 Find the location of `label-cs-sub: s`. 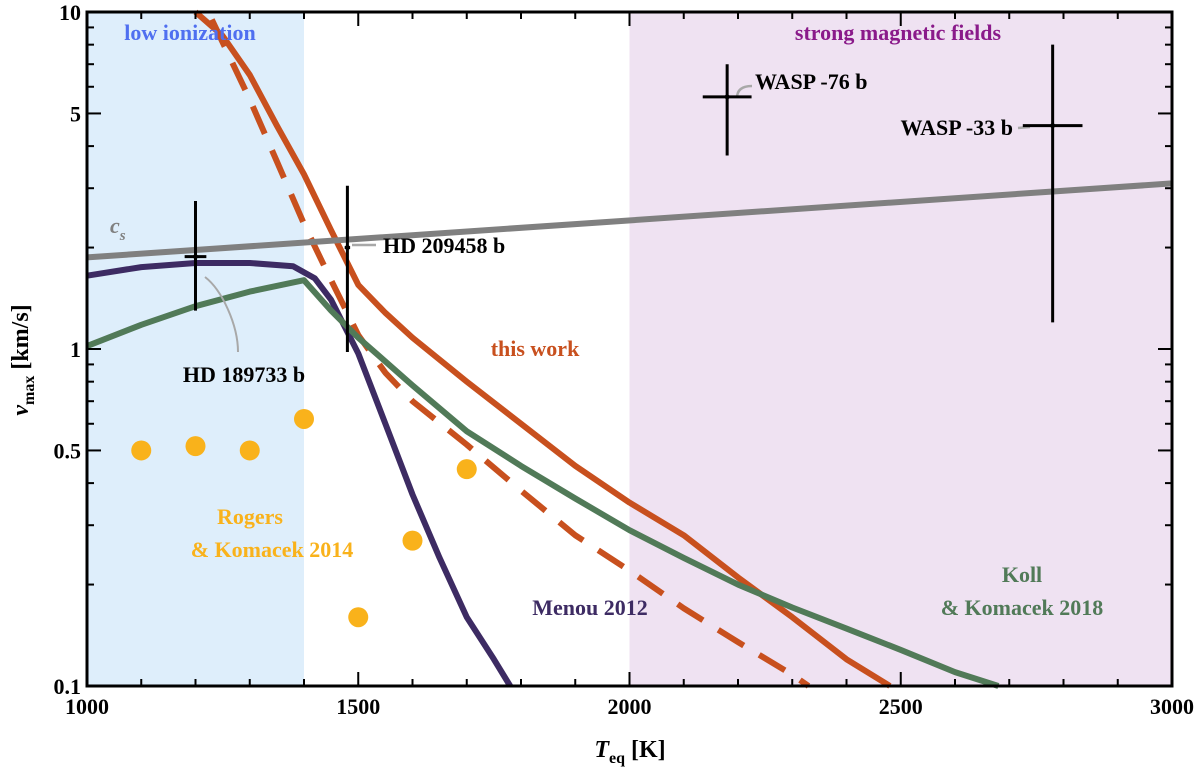

label-cs-sub: s is located at coordinates (122, 236).